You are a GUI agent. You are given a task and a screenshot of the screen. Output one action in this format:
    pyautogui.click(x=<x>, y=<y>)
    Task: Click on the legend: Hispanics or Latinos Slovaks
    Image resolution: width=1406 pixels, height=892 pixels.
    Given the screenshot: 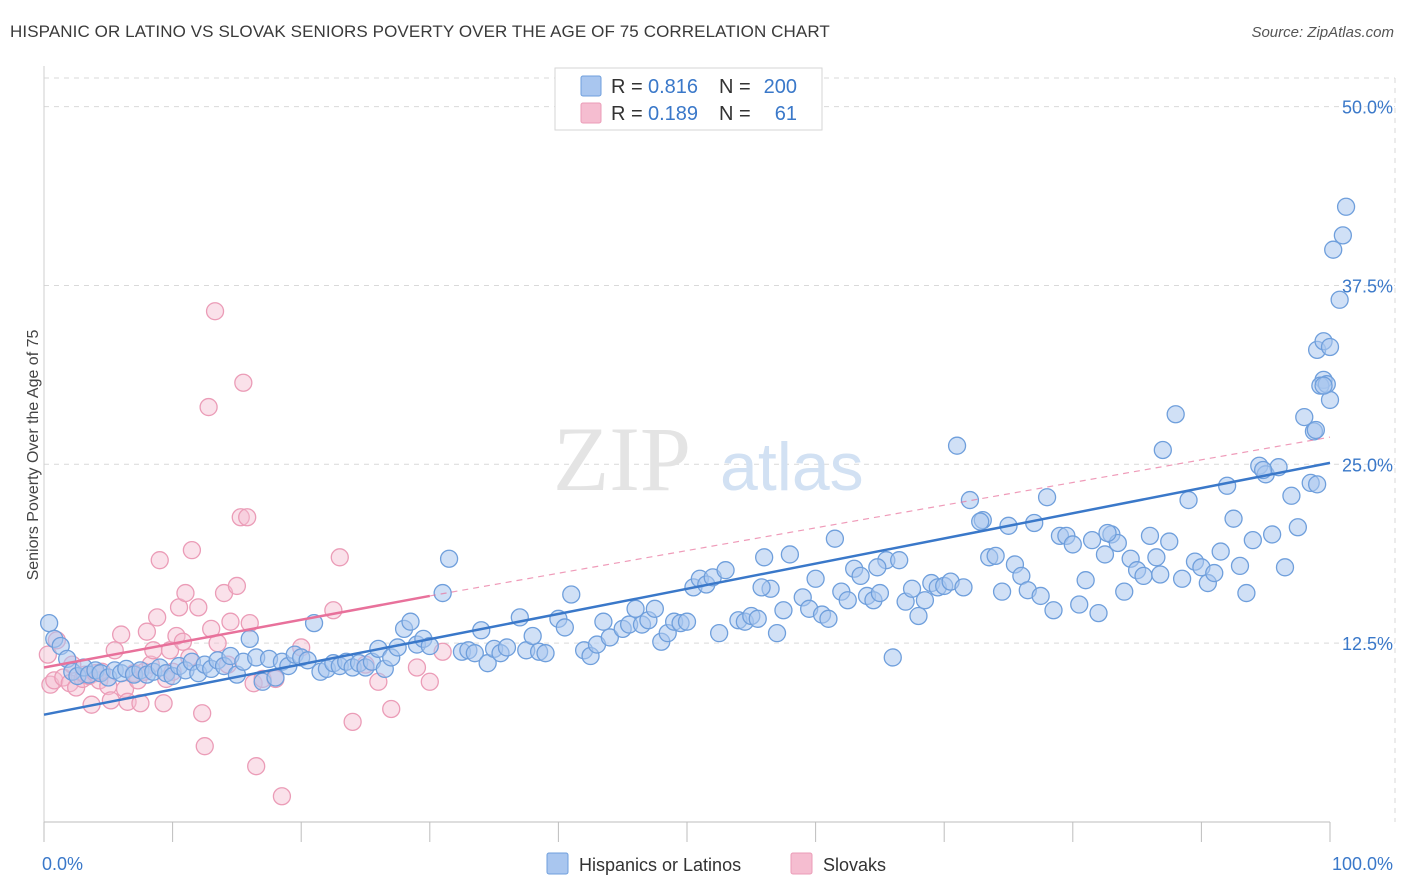 What is the action you would take?
    pyautogui.click(x=716, y=863)
    